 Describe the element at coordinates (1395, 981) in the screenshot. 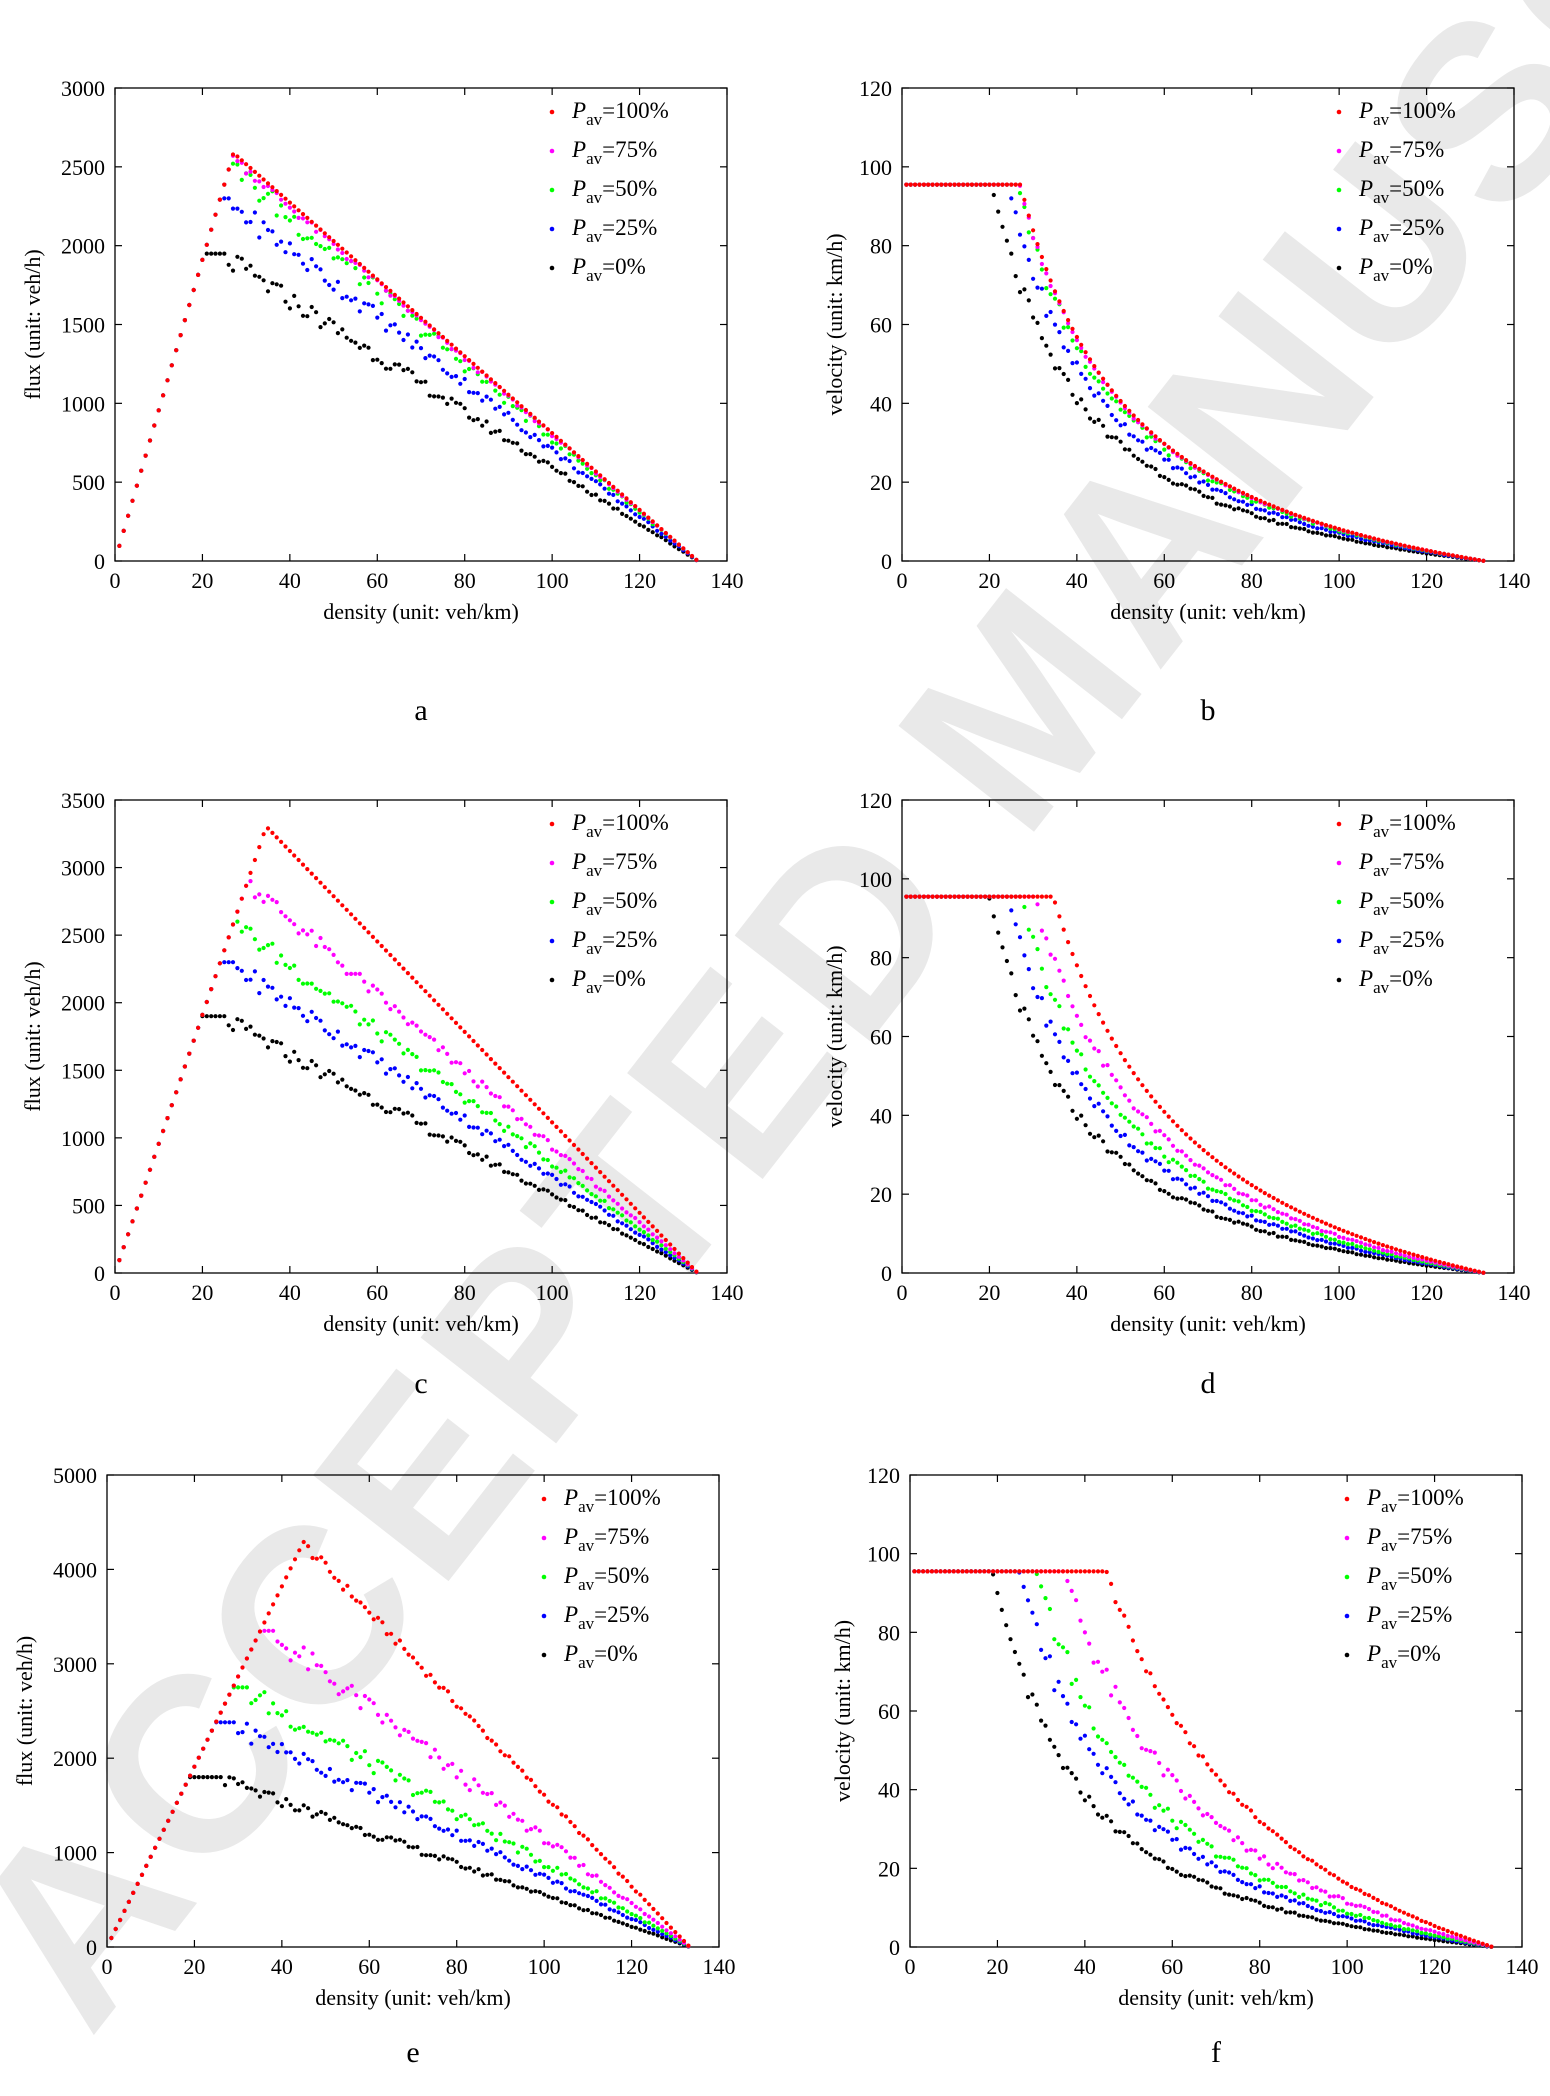

I see `legend-entry: Pav=0%` at that location.